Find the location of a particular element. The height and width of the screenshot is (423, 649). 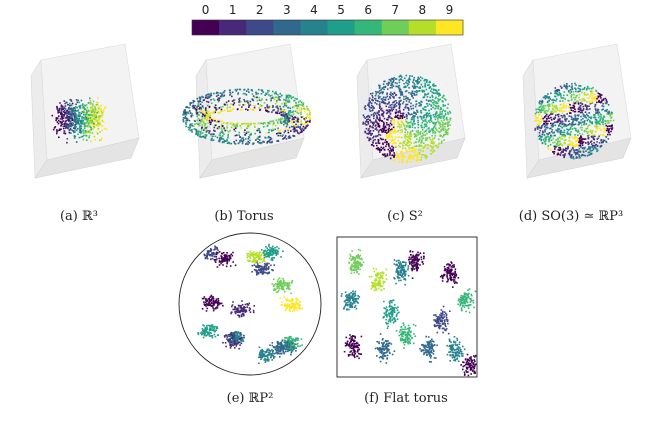

disk-boundary is located at coordinates (250, 304).